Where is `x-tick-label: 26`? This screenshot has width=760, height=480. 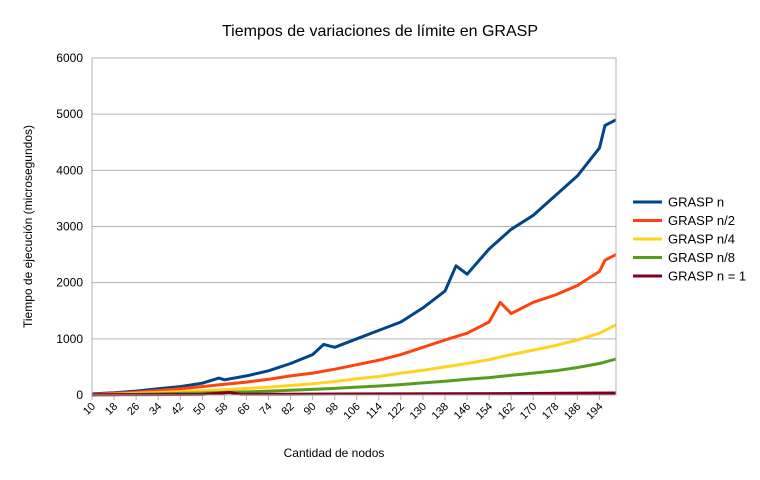 x-tick-label: 26 is located at coordinates (133, 409).